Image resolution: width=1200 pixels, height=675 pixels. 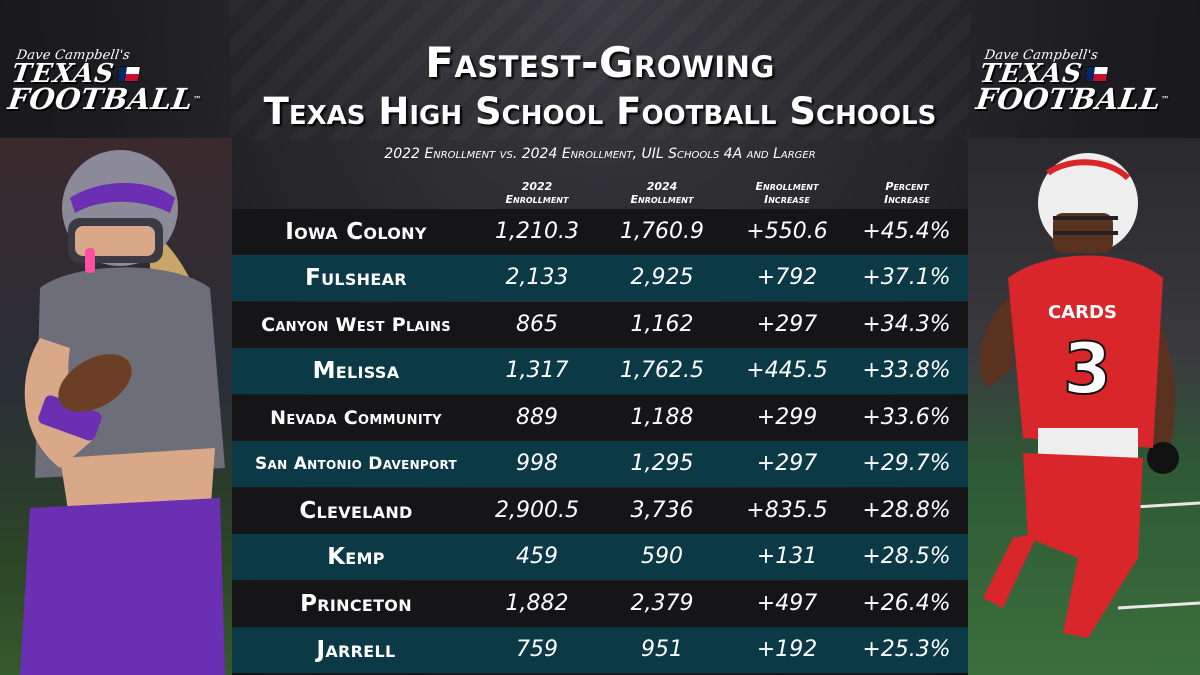 What do you see at coordinates (662, 649) in the screenshot?
I see `enrollment-2024: 951` at bounding box center [662, 649].